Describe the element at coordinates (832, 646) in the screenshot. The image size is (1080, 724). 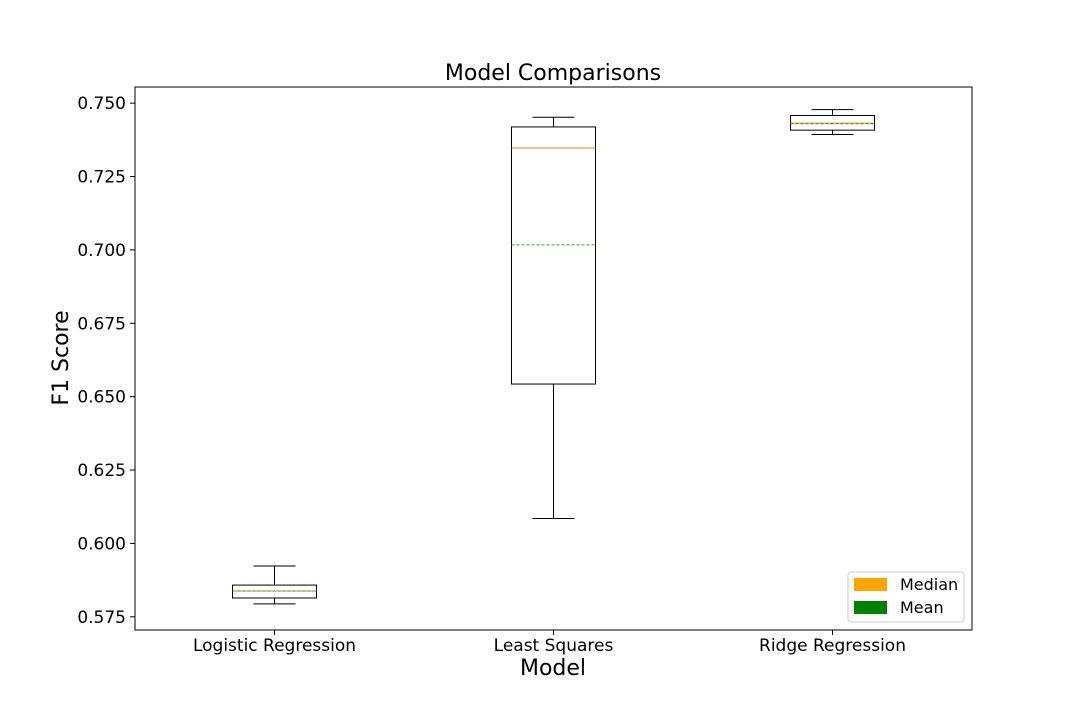
I see `x-tick-label: Ridge Regression` at that location.